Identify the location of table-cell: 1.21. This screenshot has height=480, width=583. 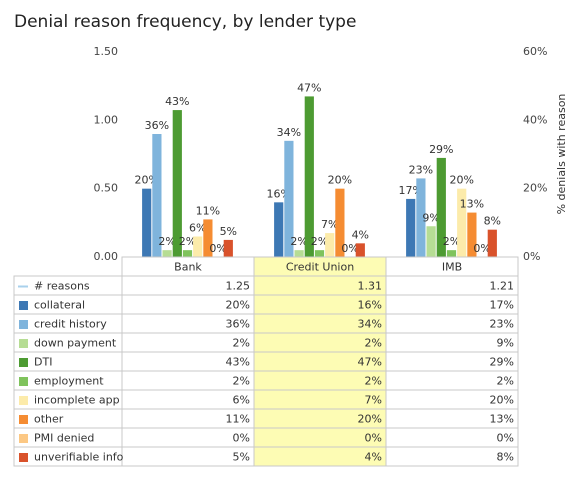
(502, 286).